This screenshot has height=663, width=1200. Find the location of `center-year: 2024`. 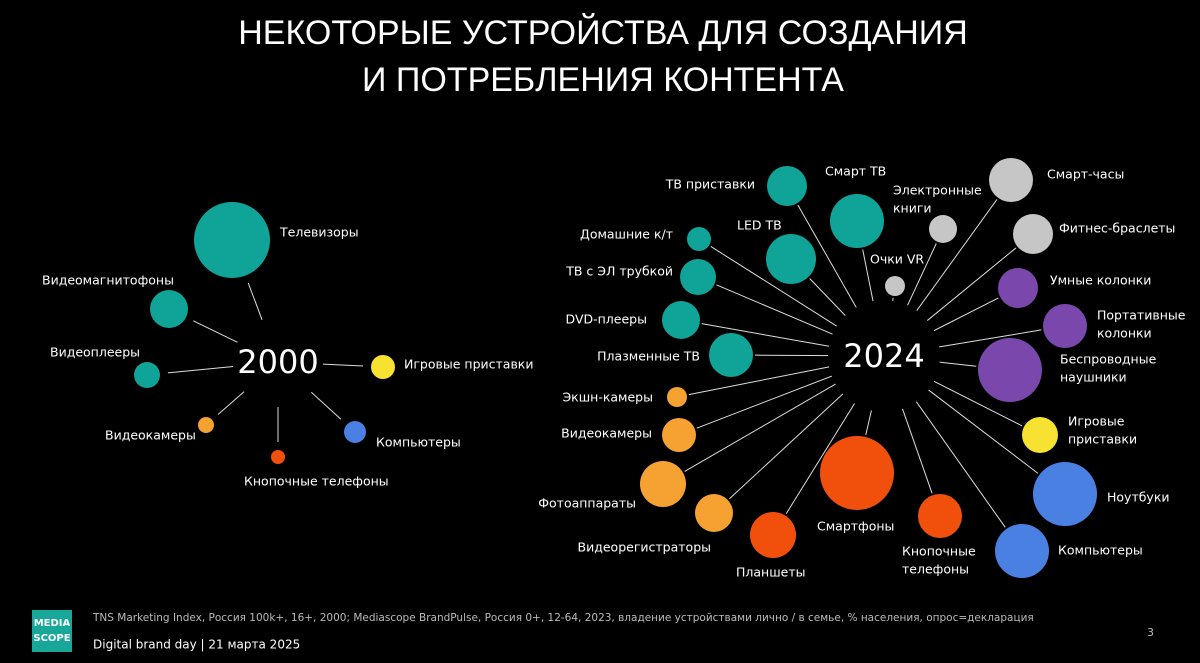

center-year: 2024 is located at coordinates (883, 356).